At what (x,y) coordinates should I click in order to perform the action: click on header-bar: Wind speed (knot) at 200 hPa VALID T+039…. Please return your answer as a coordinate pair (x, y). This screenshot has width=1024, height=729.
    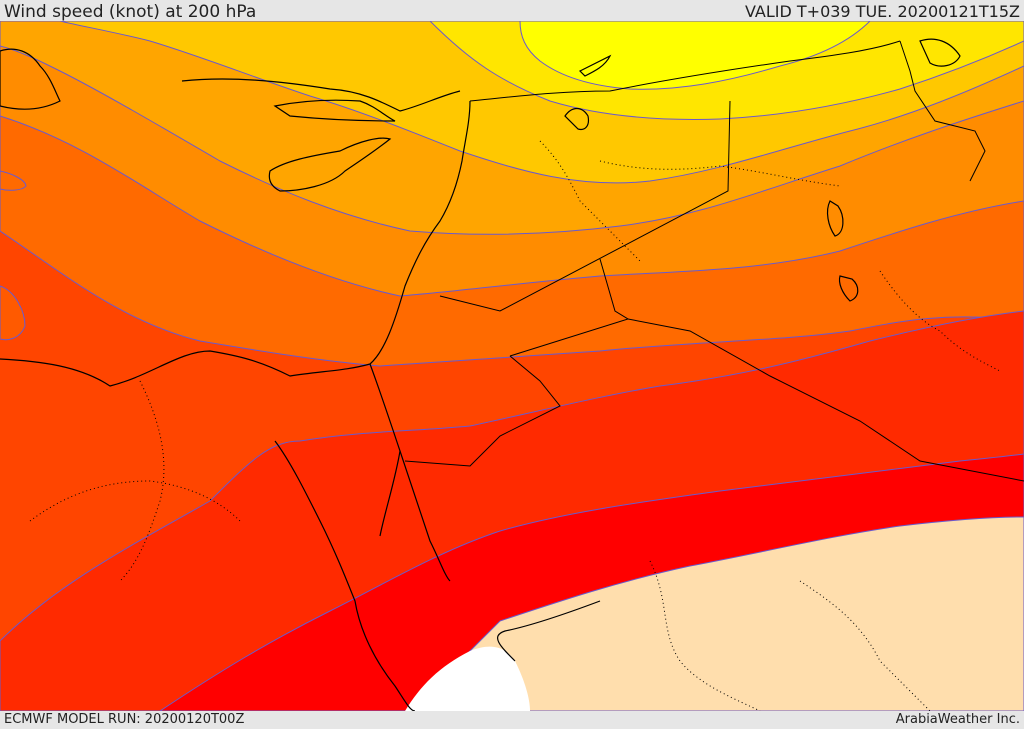
    Looking at the image, I should click on (512, 11).